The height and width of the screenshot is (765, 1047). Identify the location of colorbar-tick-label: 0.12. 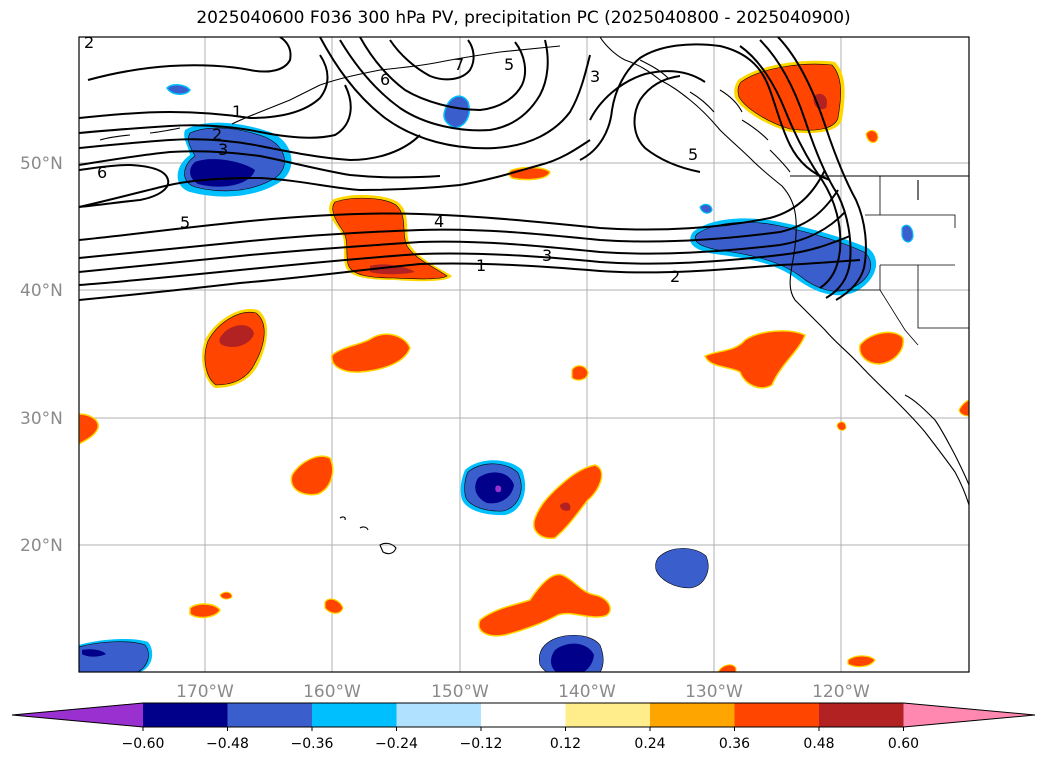
(565, 744).